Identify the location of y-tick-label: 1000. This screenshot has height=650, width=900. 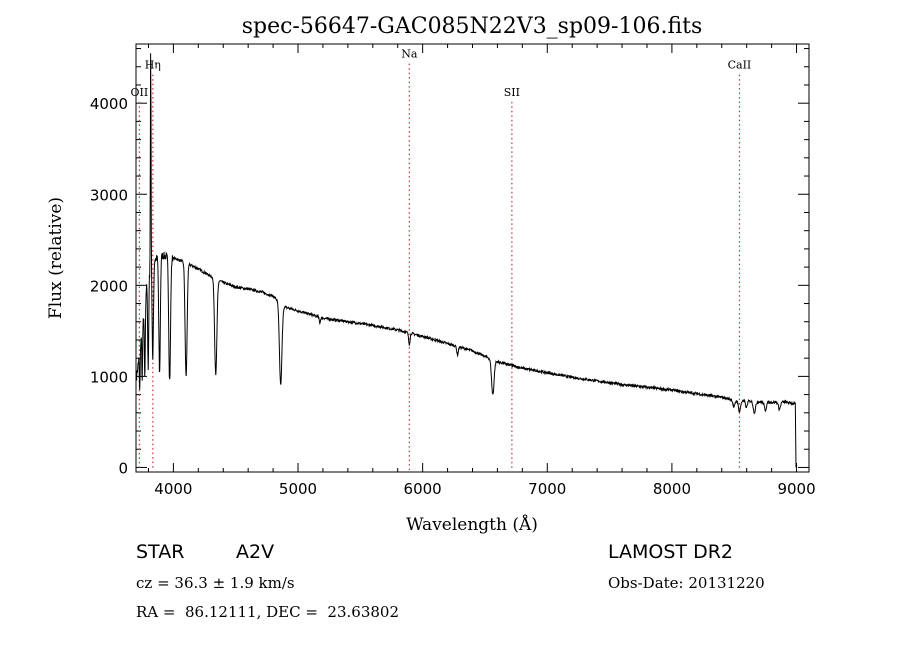
(109, 377).